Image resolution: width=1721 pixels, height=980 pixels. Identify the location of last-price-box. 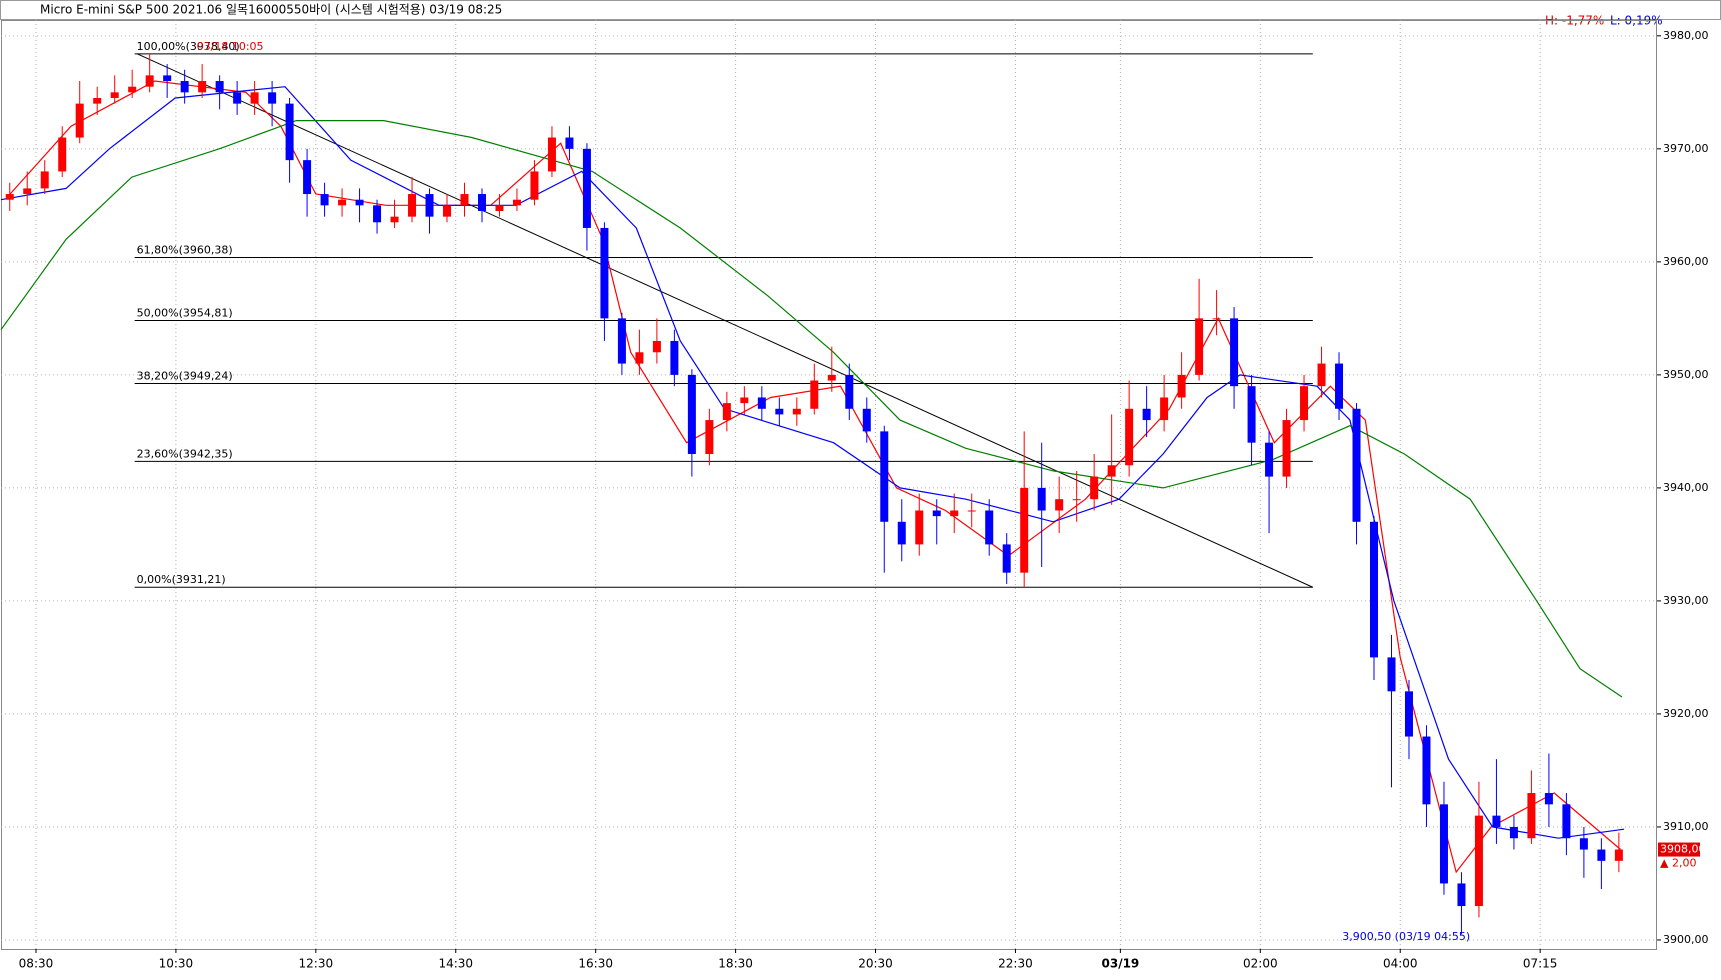
(1679, 849).